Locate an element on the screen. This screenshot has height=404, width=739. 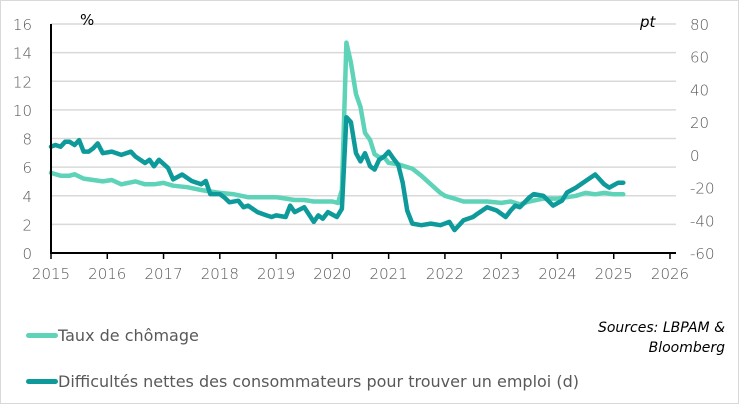
x-tick-label: 2021 is located at coordinates (389, 274).